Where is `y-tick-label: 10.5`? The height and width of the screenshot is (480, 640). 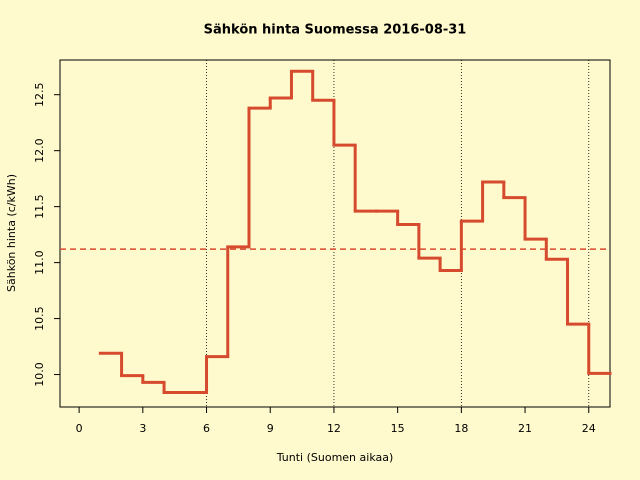
y-tick-label: 10.5 is located at coordinates (39, 318).